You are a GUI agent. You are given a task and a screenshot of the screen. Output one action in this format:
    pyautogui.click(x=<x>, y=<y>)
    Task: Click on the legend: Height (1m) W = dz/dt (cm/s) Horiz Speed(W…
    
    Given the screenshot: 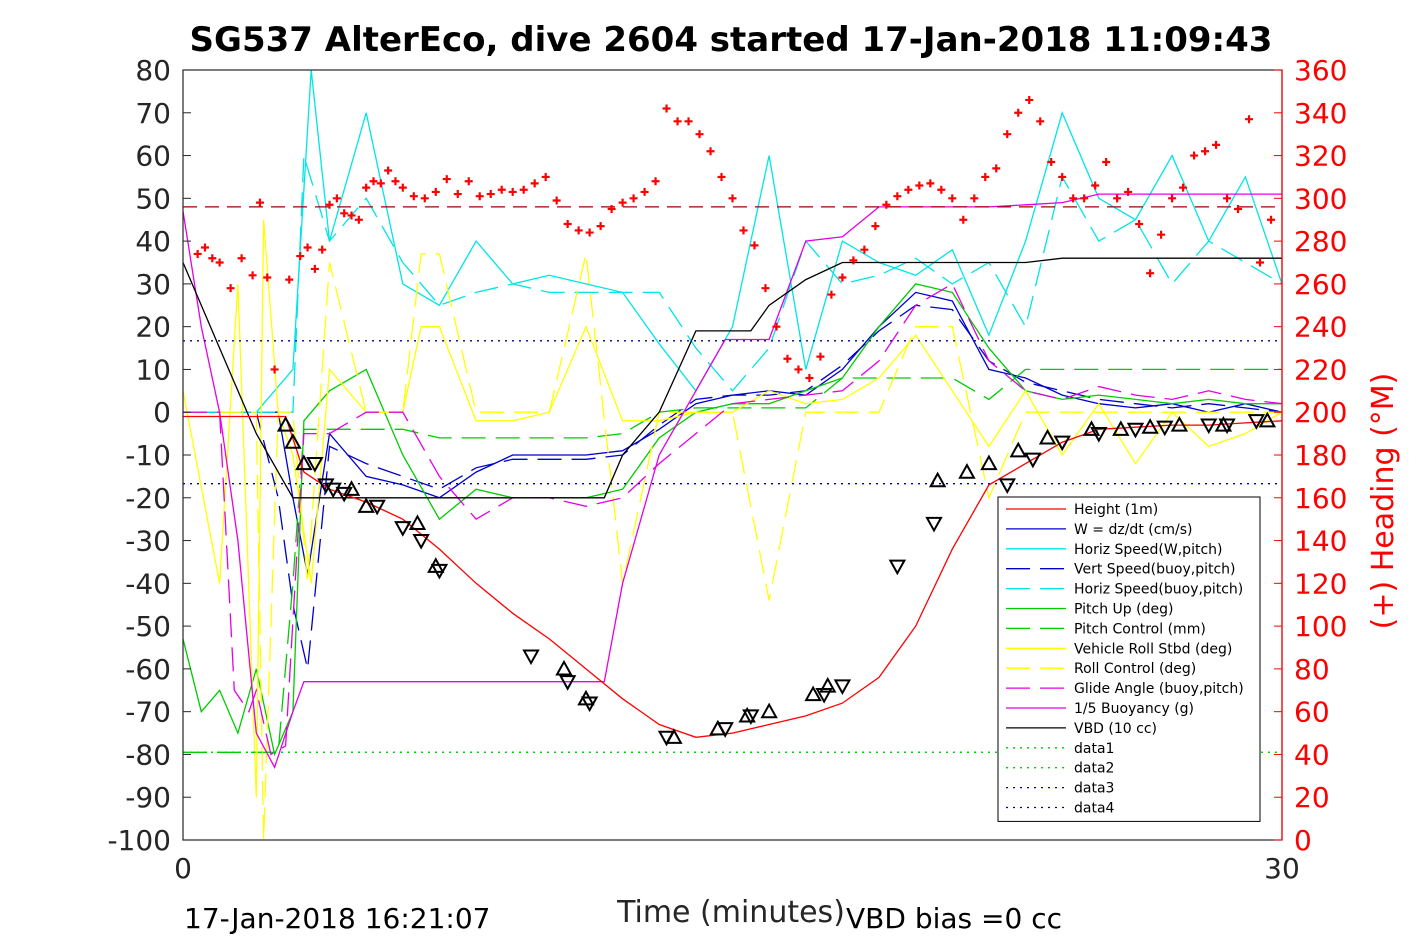 What is the action you would take?
    pyautogui.click(x=1129, y=659)
    